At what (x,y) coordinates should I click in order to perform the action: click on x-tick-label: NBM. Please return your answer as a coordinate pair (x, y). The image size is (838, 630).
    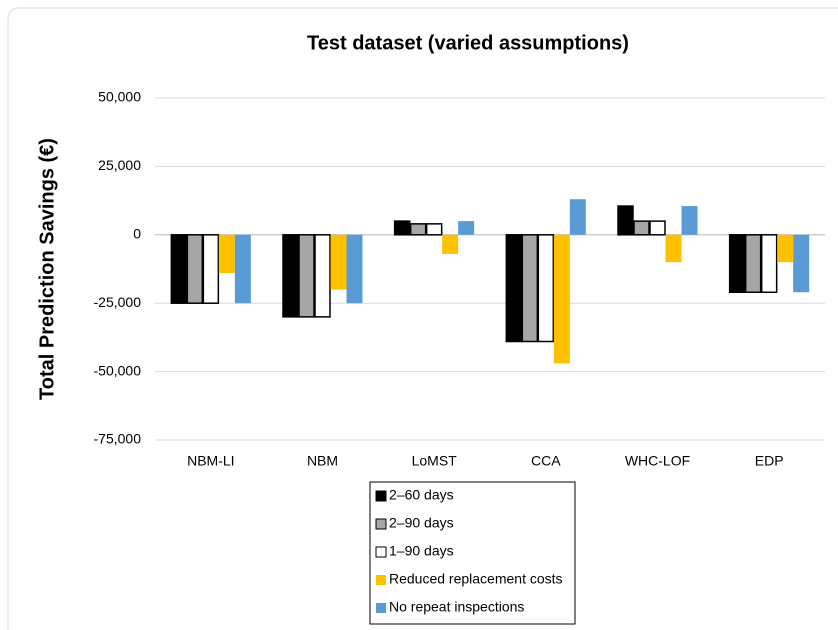
    Looking at the image, I should click on (322, 461).